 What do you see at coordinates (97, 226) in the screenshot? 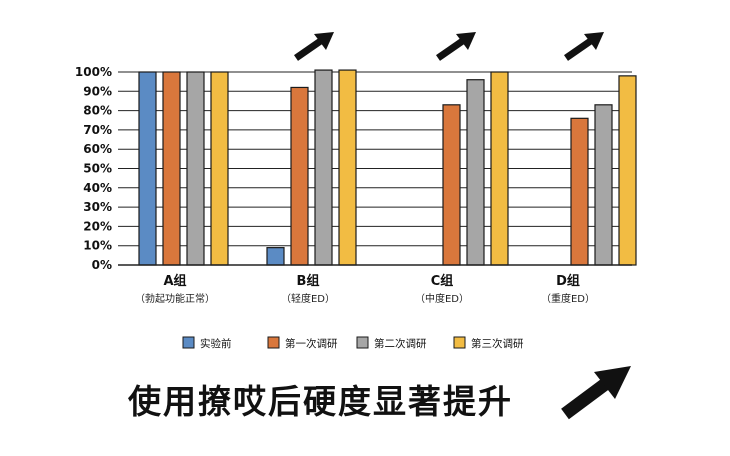
I see `y-tick-label: 20%` at bounding box center [97, 226].